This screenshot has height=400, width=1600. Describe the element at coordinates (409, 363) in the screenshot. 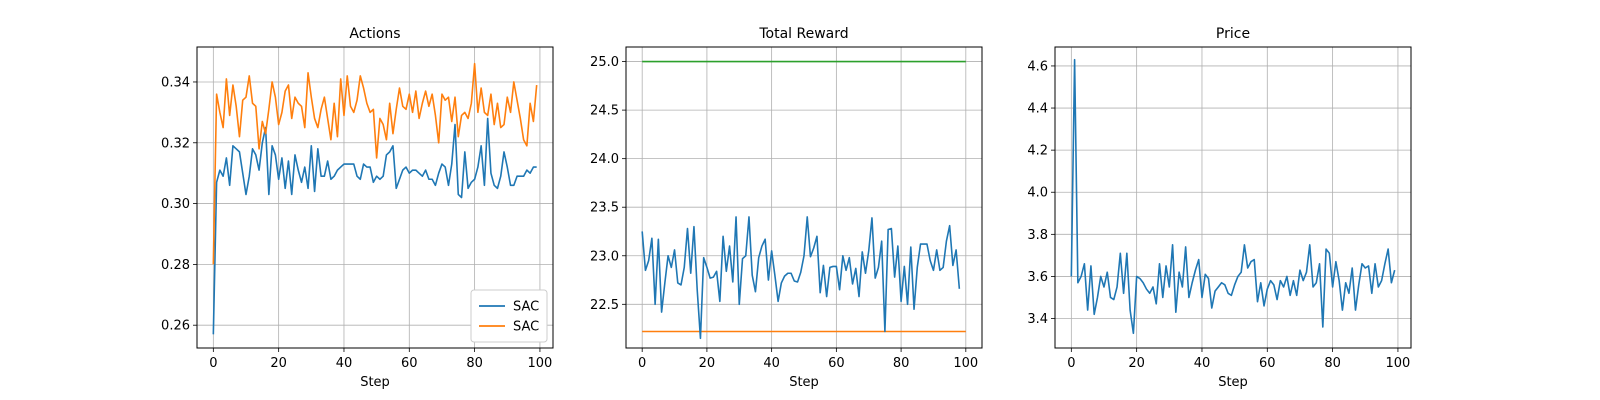

I see `actions-x-tick-label: 60` at that location.